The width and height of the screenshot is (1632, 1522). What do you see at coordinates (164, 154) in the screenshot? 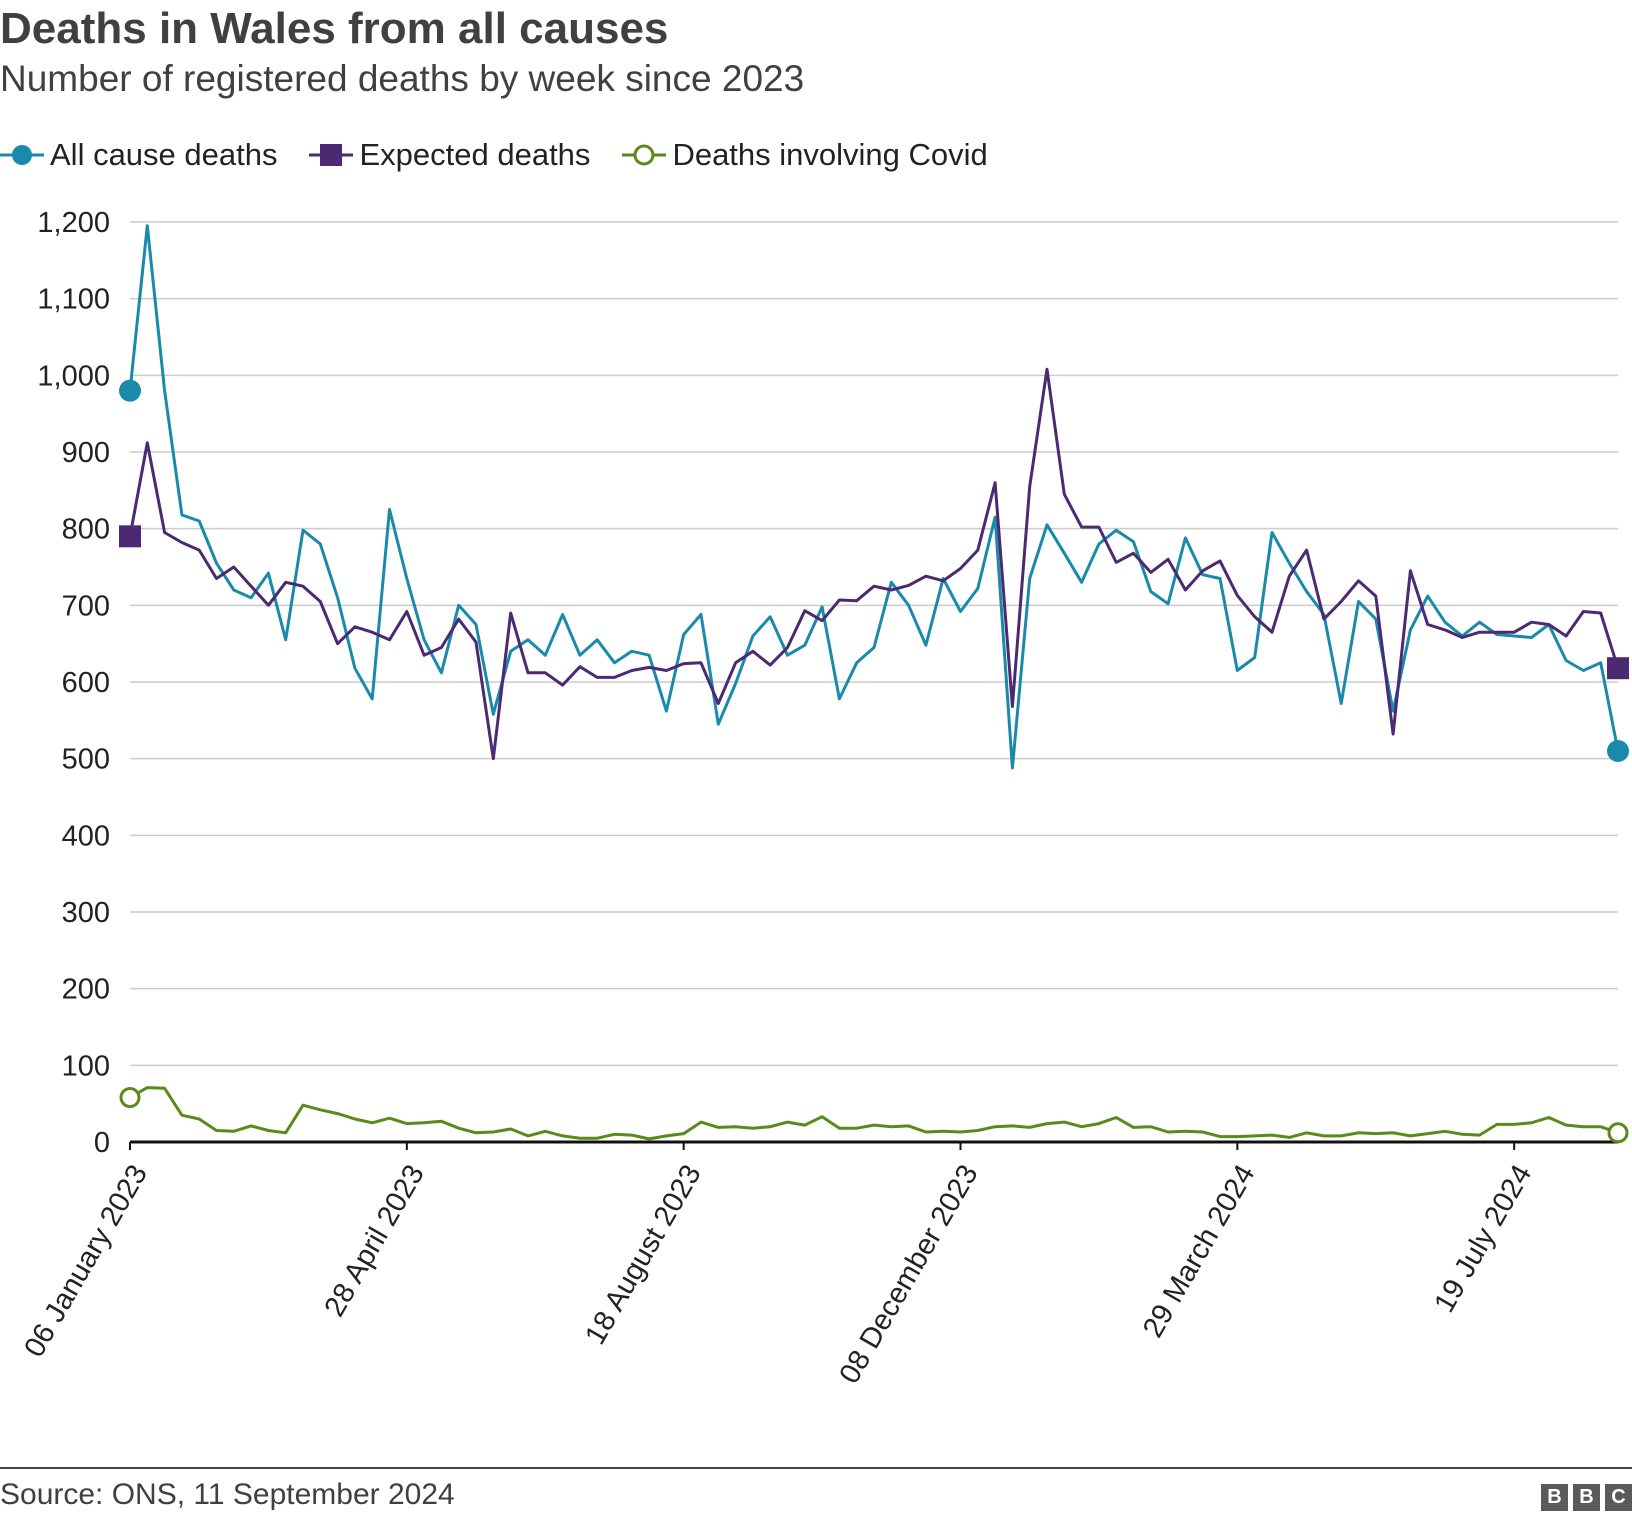
I see `legend-label-all-cause: All cause deaths` at bounding box center [164, 154].